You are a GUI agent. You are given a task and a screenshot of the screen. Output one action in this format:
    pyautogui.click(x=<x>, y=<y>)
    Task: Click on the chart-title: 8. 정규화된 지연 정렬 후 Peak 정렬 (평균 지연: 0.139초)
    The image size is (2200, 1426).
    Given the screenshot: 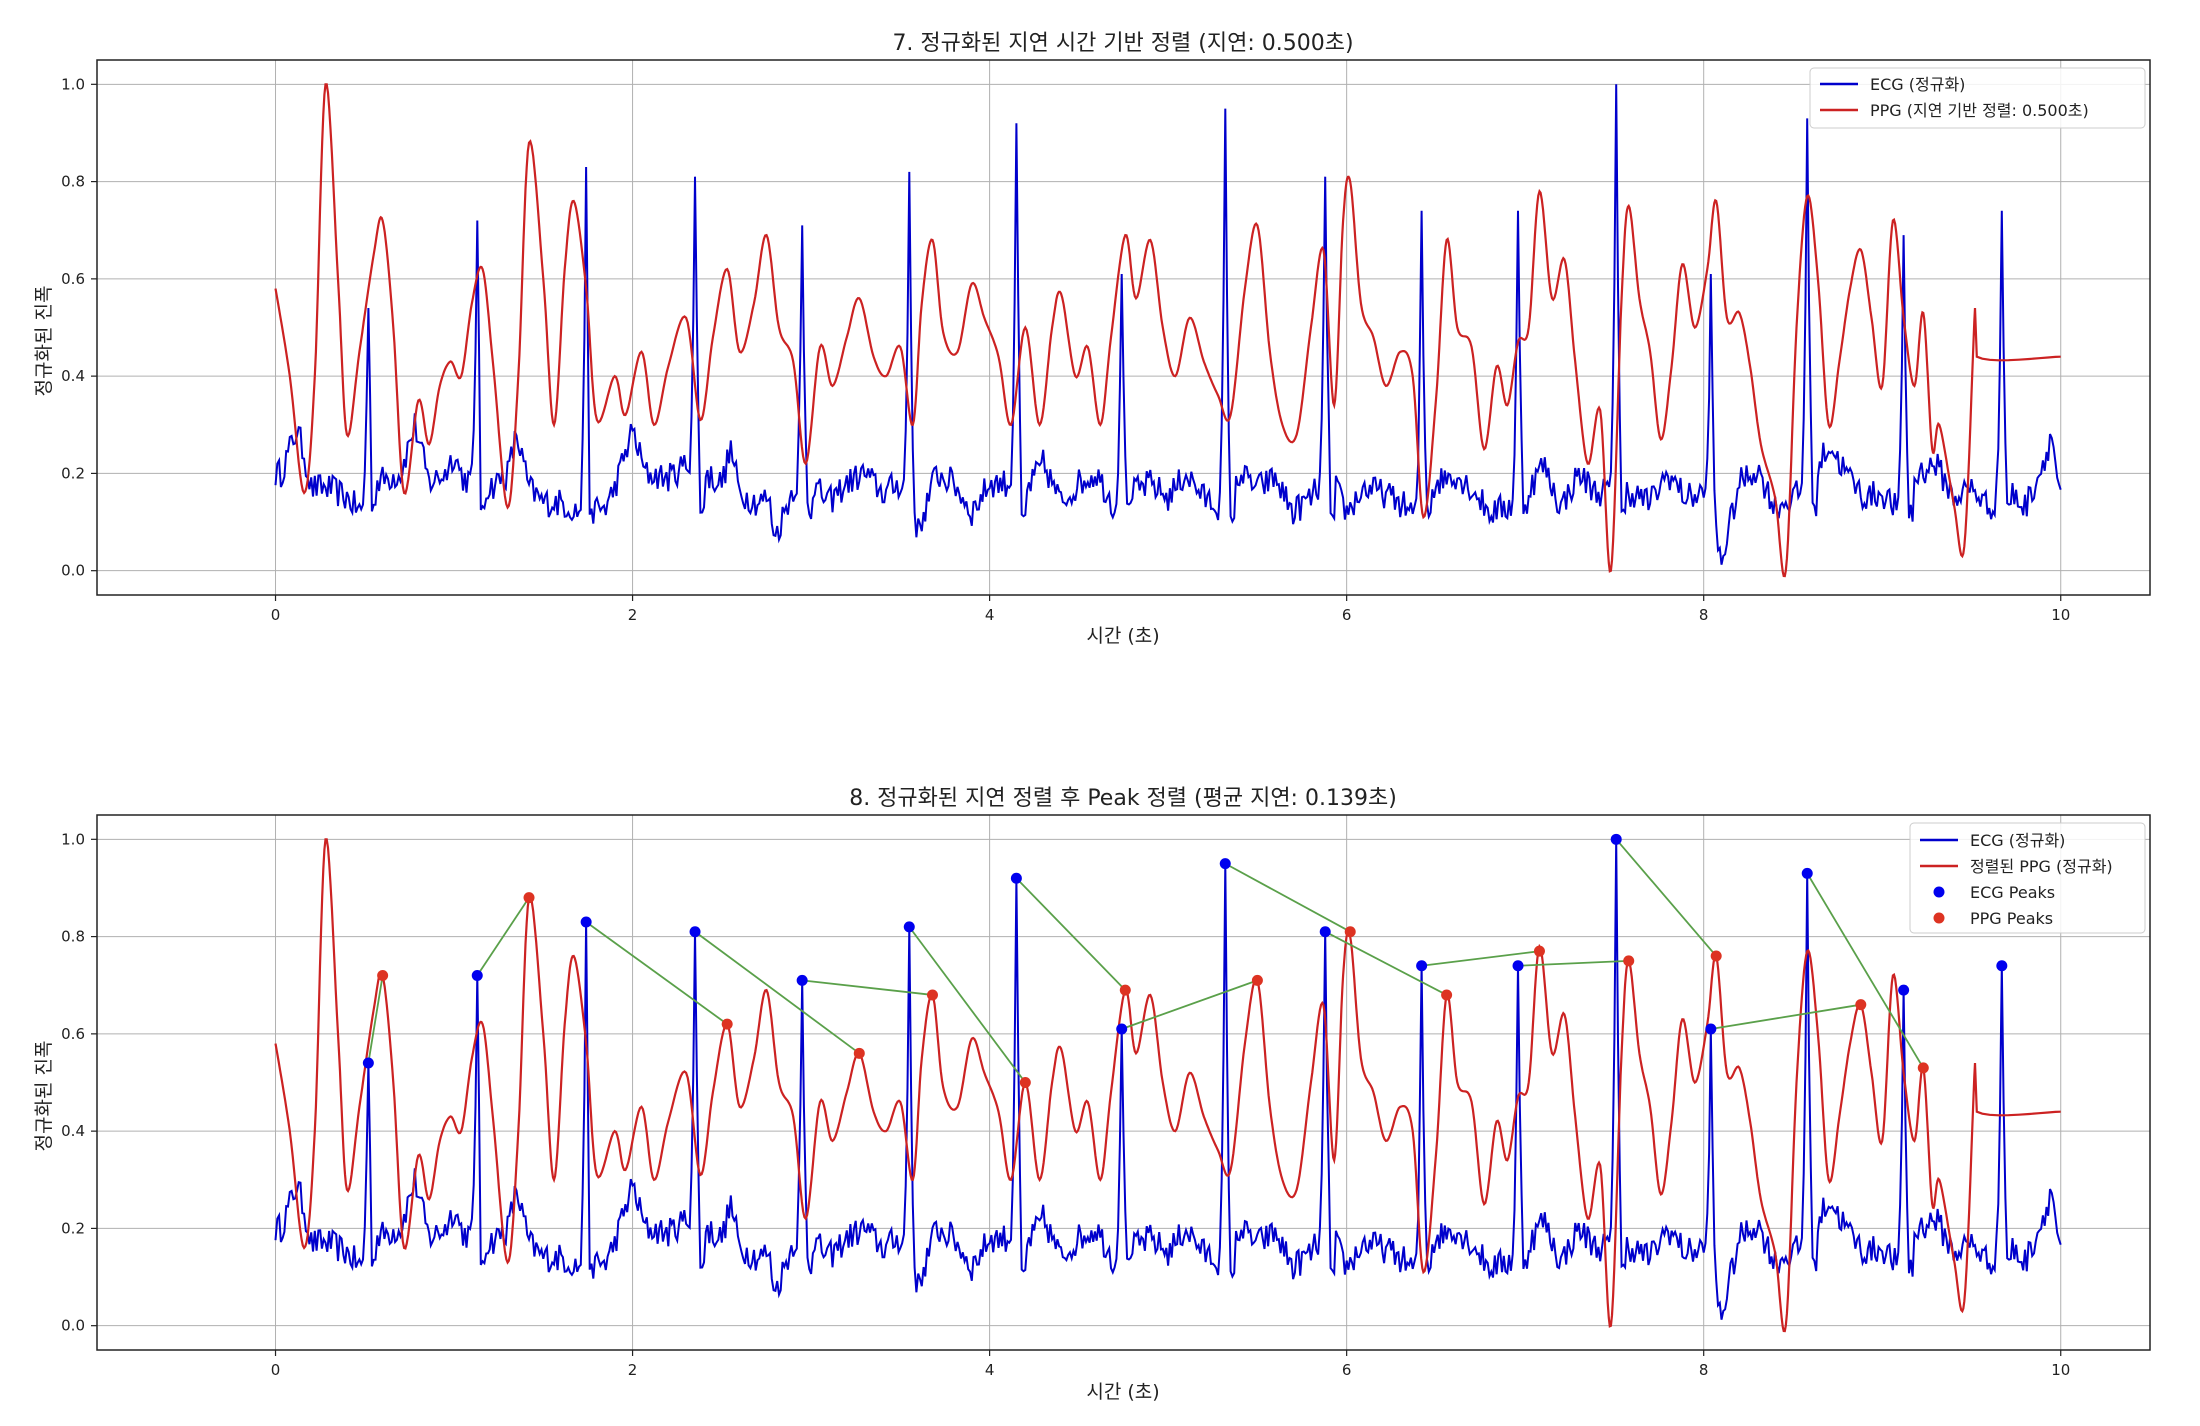 What is the action you would take?
    pyautogui.click(x=1123, y=798)
    